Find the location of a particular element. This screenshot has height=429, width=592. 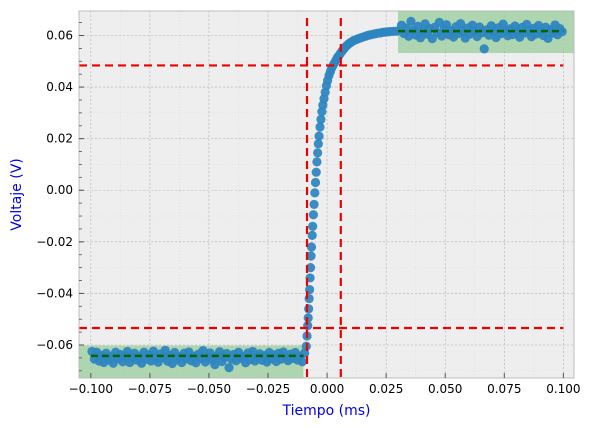

y-tick-label: −0.02 is located at coordinates (54, 242).